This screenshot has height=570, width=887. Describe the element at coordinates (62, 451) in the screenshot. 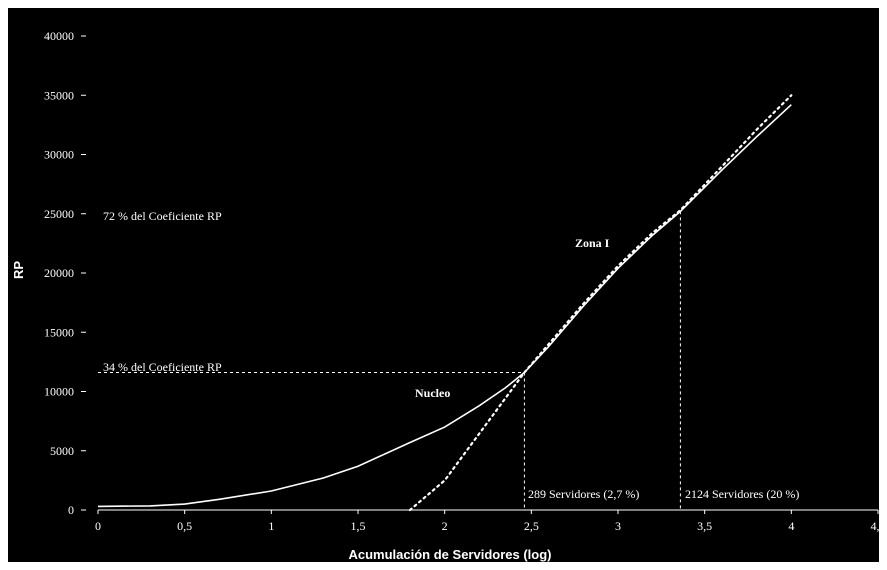

I see `y-tick-label: 5000` at that location.